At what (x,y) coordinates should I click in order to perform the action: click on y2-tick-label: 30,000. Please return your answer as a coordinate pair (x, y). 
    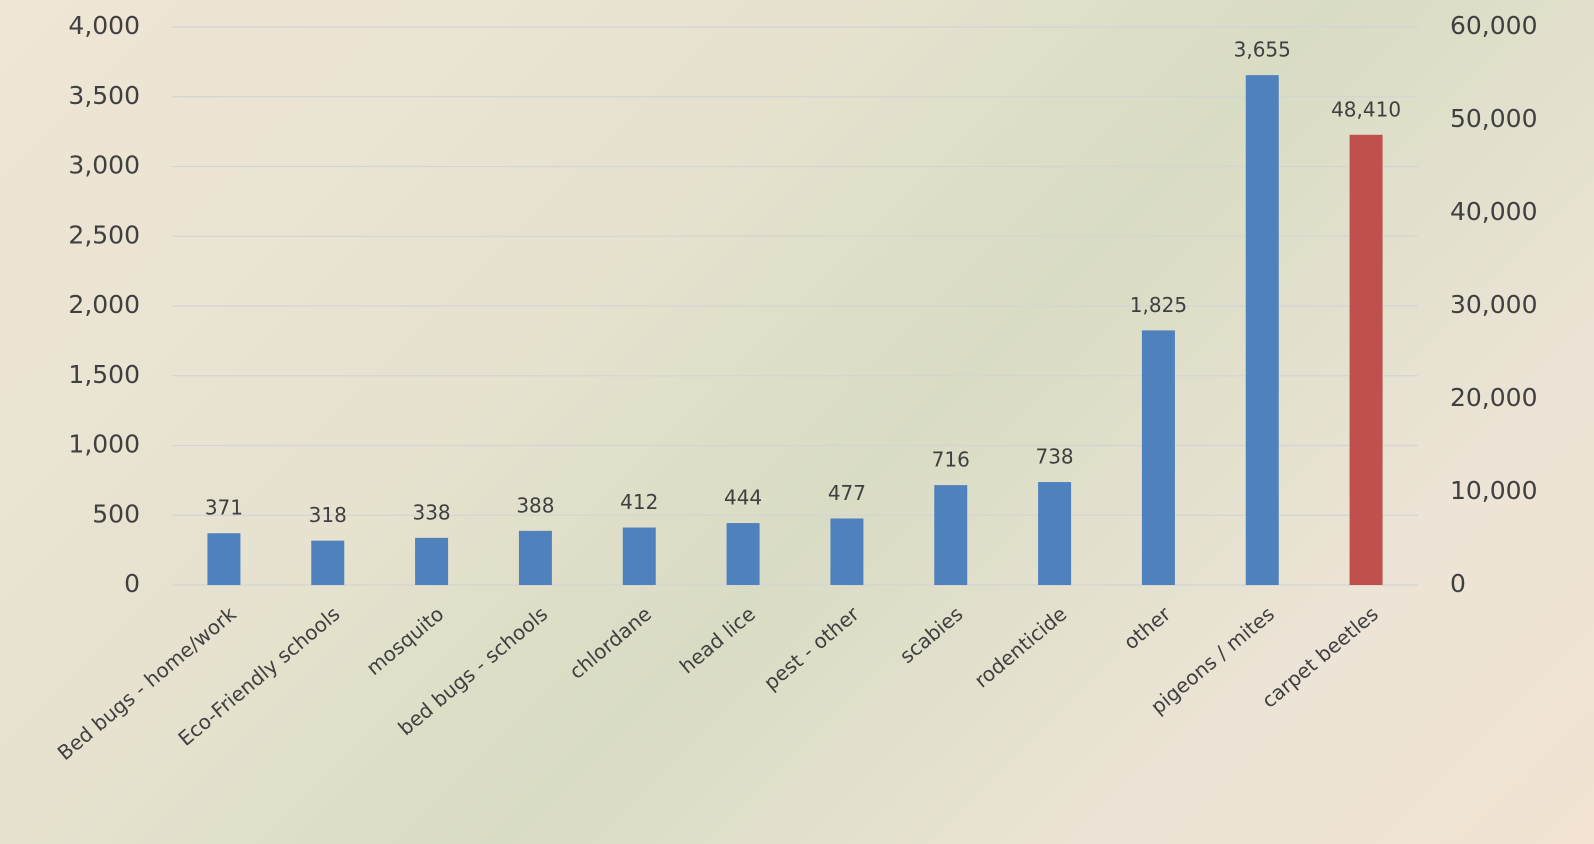
    Looking at the image, I should click on (1493, 304).